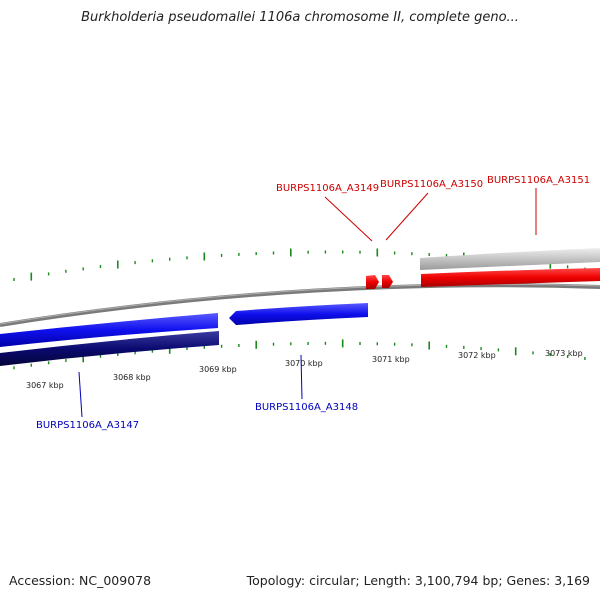 The height and width of the screenshot is (600, 600). What do you see at coordinates (372, 282) in the screenshot?
I see `gene-burps1106a-a3149` at bounding box center [372, 282].